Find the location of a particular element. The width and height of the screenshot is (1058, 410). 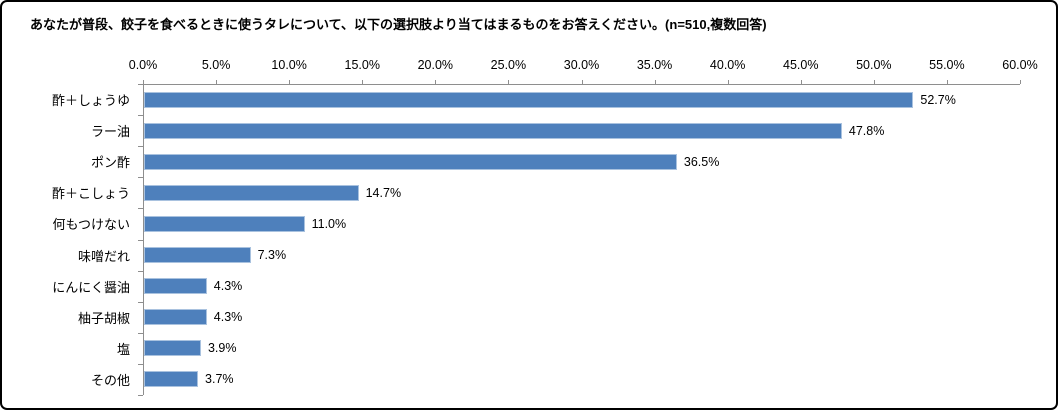

bar-row: 11.0% is located at coordinates (582, 223).